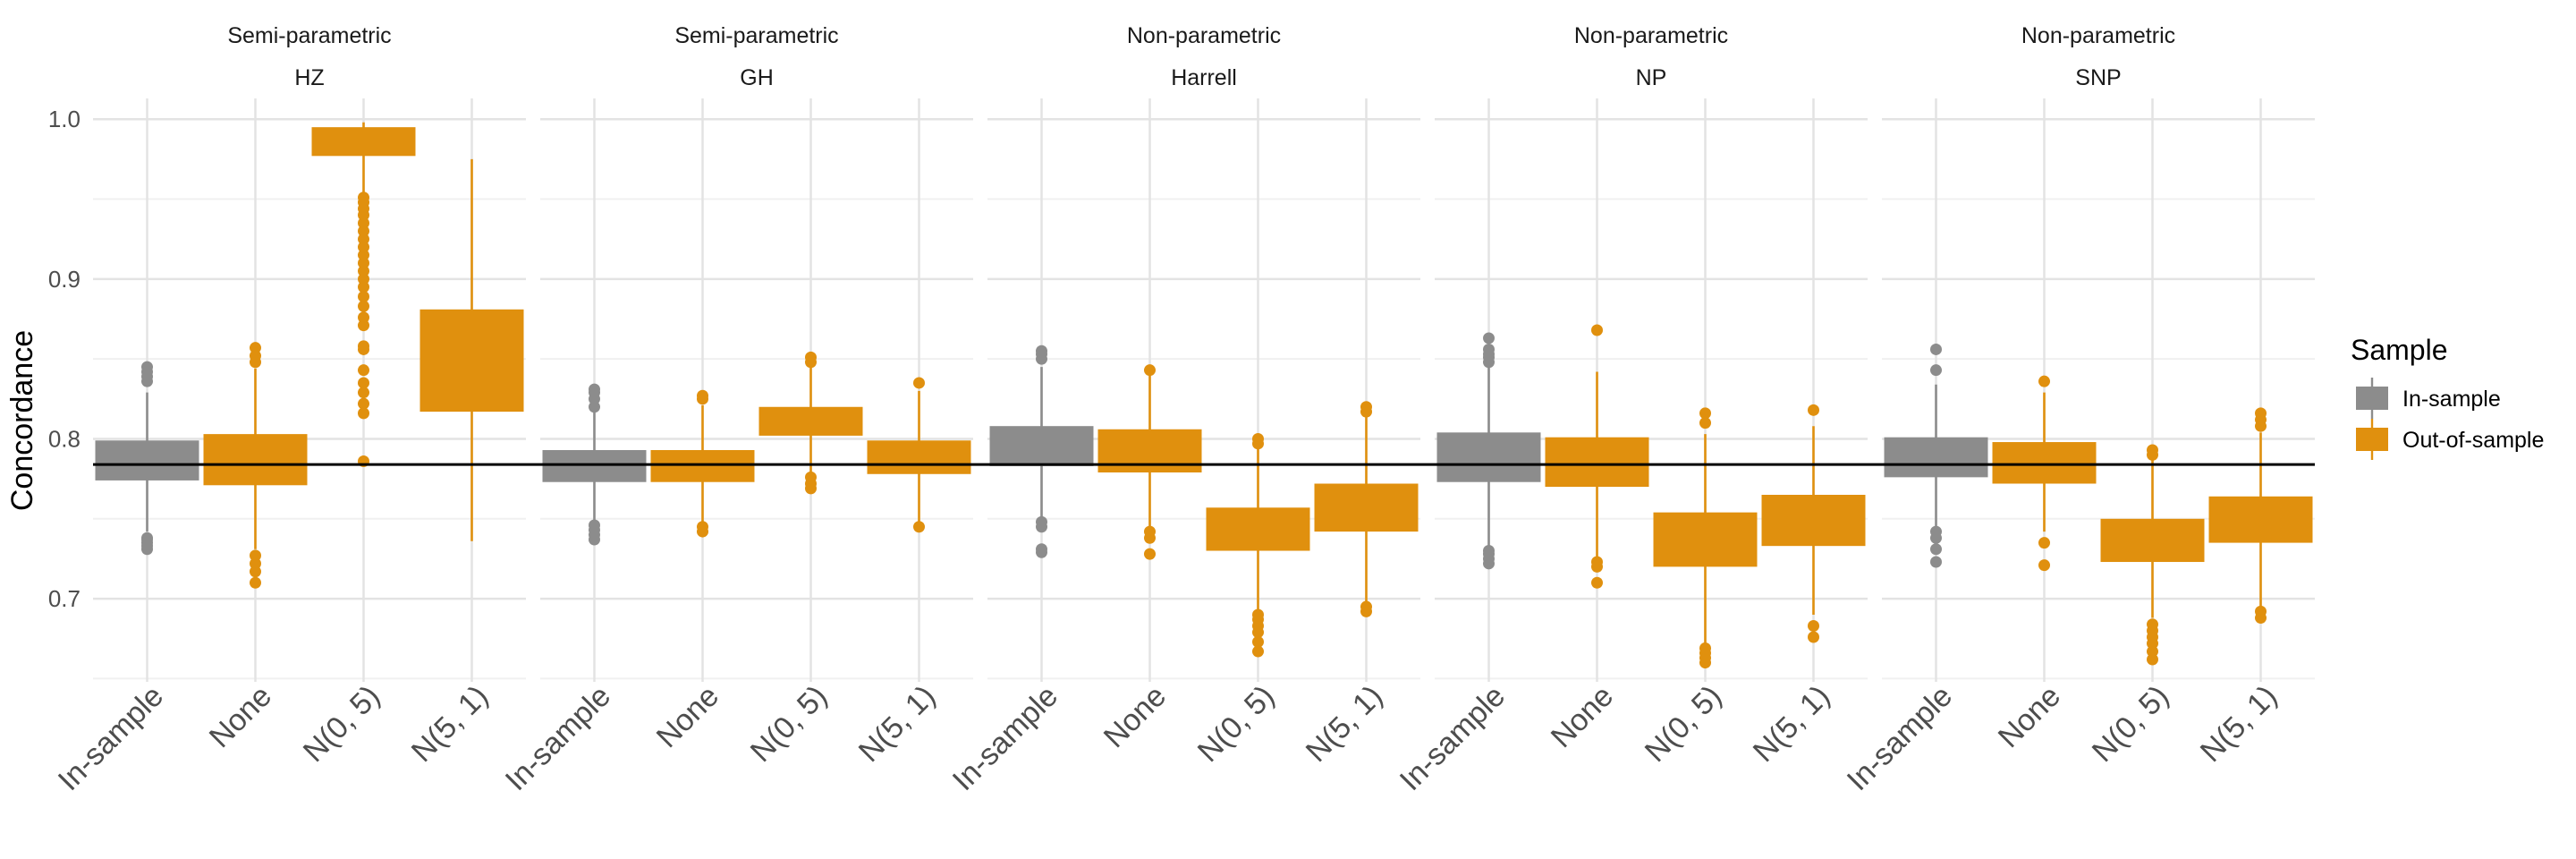  Describe the element at coordinates (1582, 716) in the screenshot. I see `x-tick-label: None` at that location.